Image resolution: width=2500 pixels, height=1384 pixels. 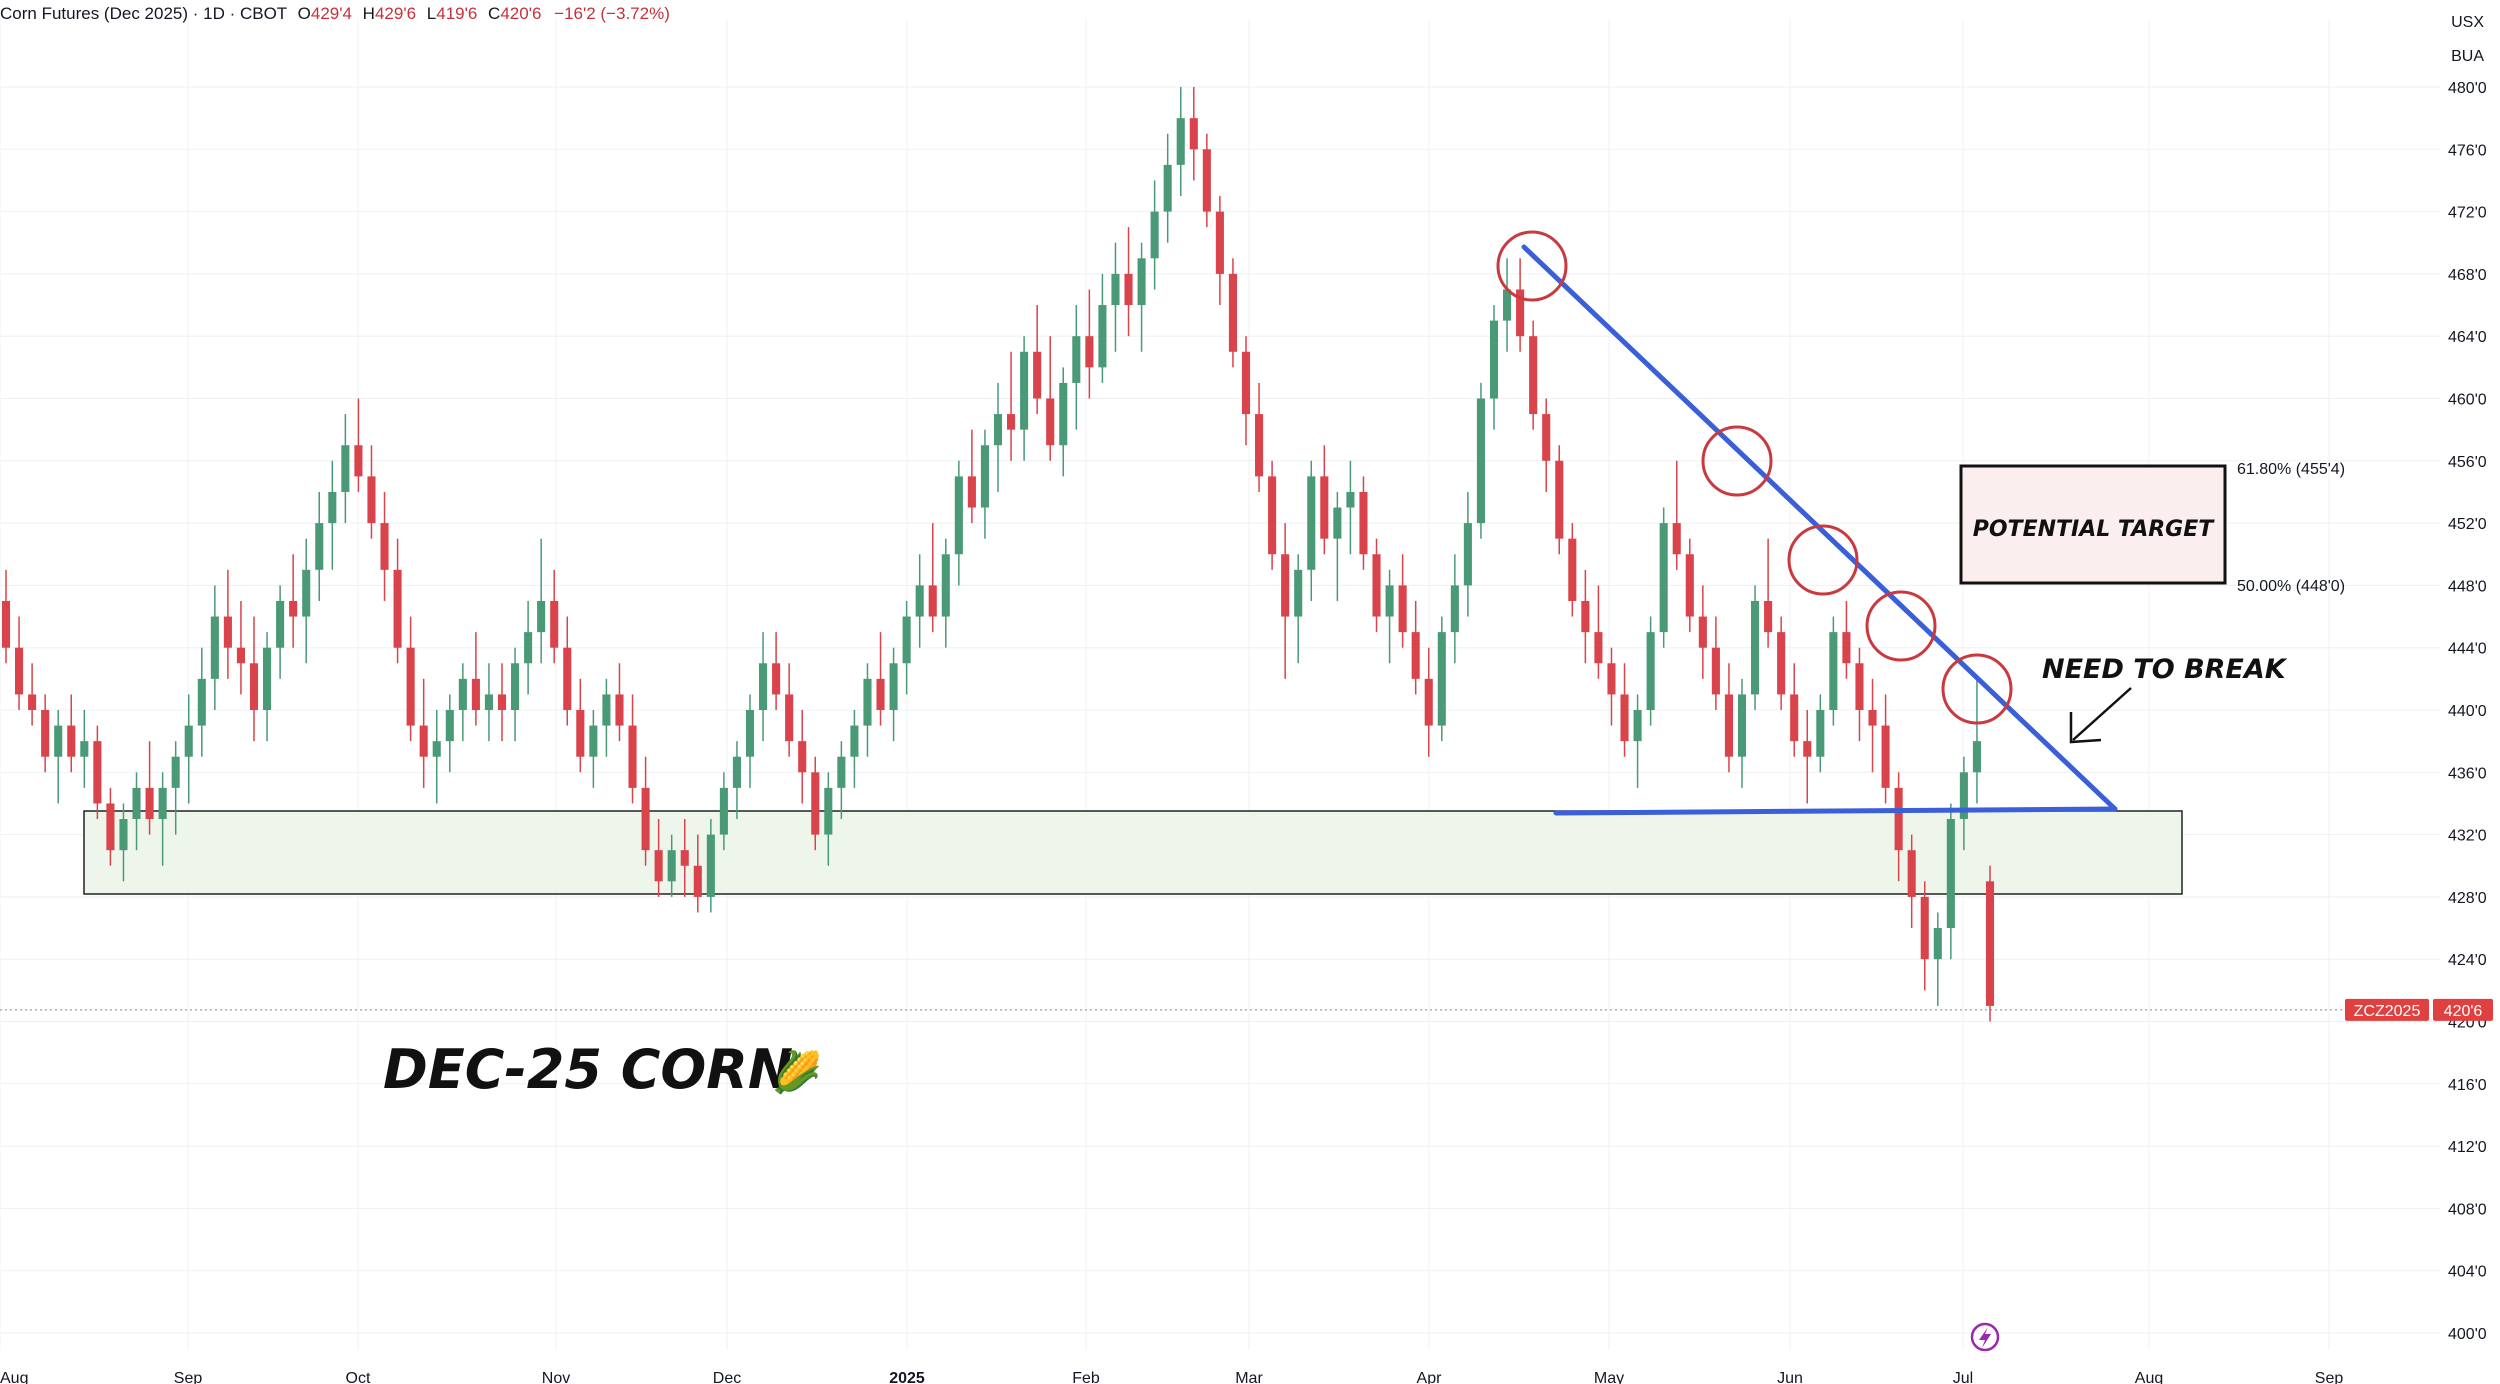 What do you see at coordinates (188, 1377) in the screenshot?
I see `x-tick-label: Sep` at bounding box center [188, 1377].